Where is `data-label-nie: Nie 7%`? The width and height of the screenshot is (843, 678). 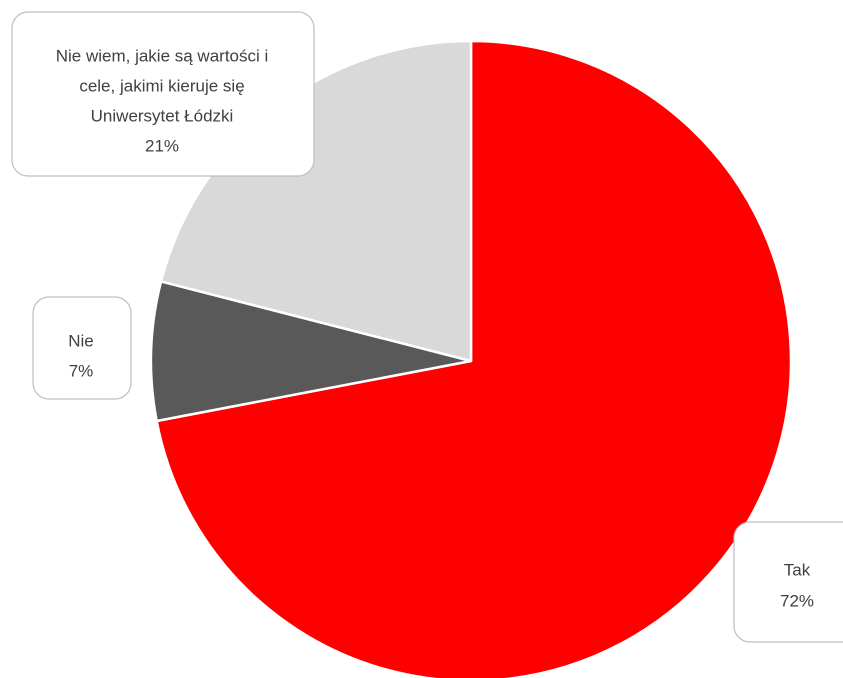
data-label-nie: Nie 7% is located at coordinates (82, 348).